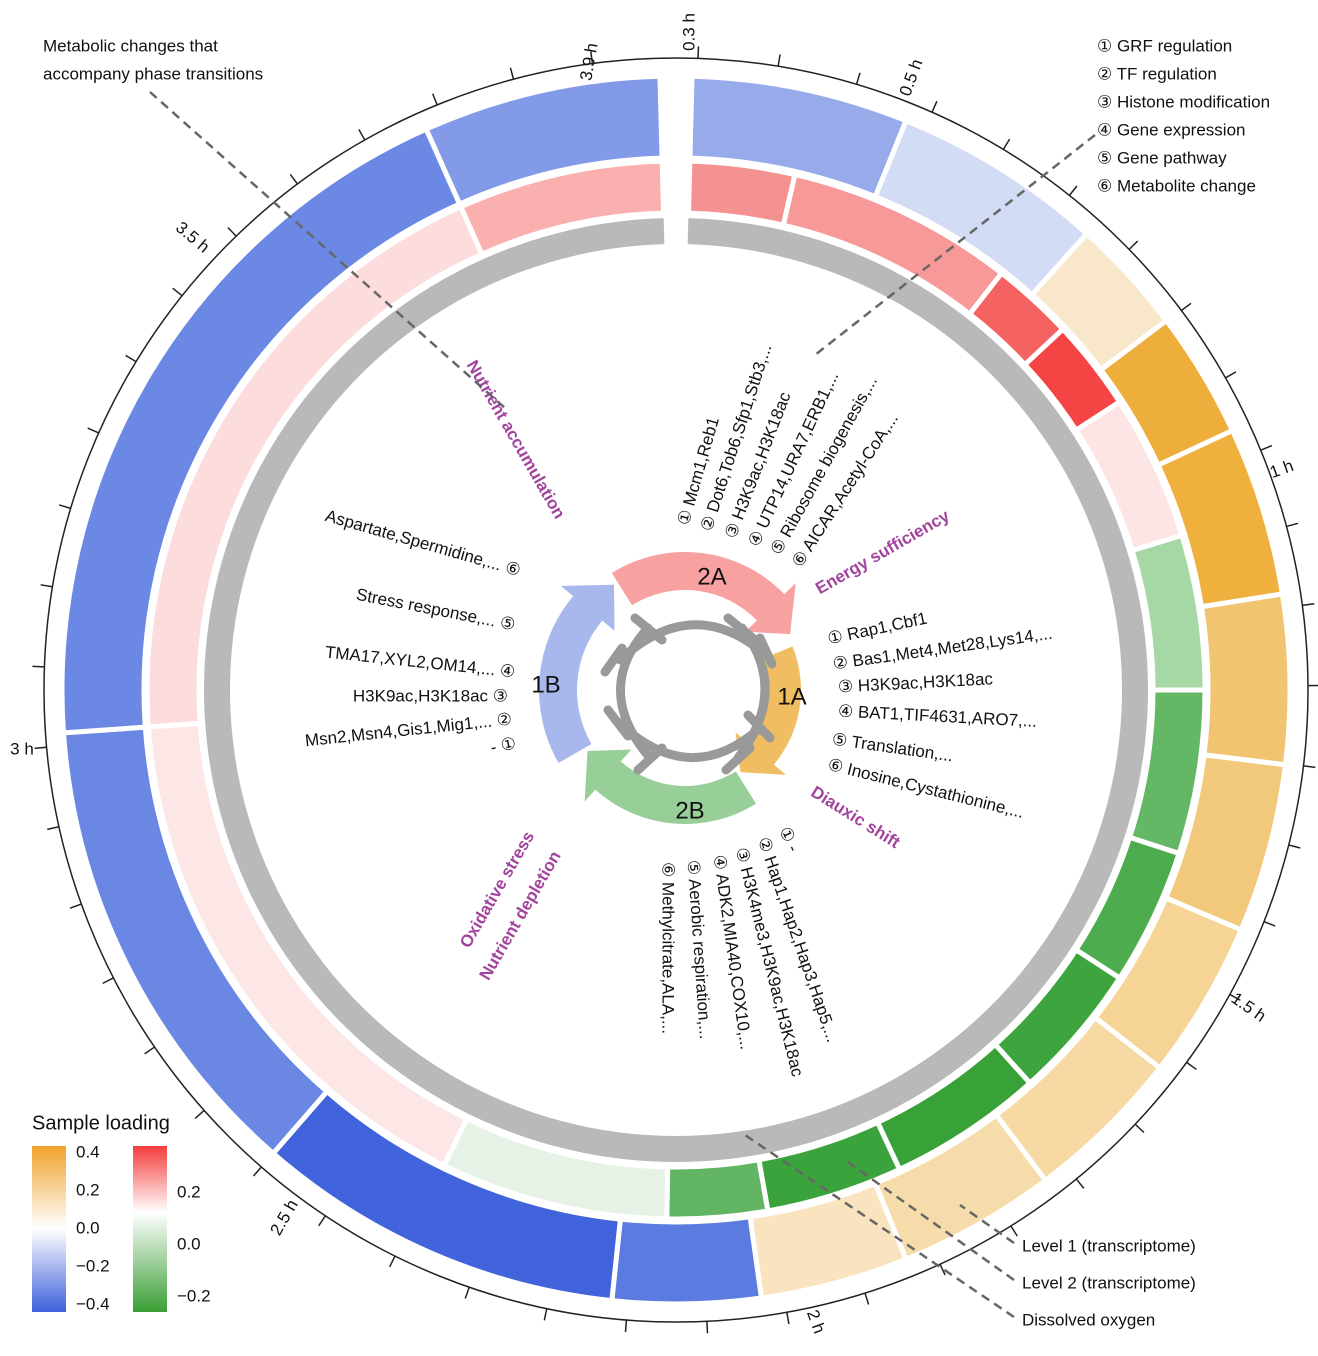 The image size is (1318, 1356). Describe the element at coordinates (1109, 1245) in the screenshot. I see `ring-label: Level 1 (transcriptome)` at that location.